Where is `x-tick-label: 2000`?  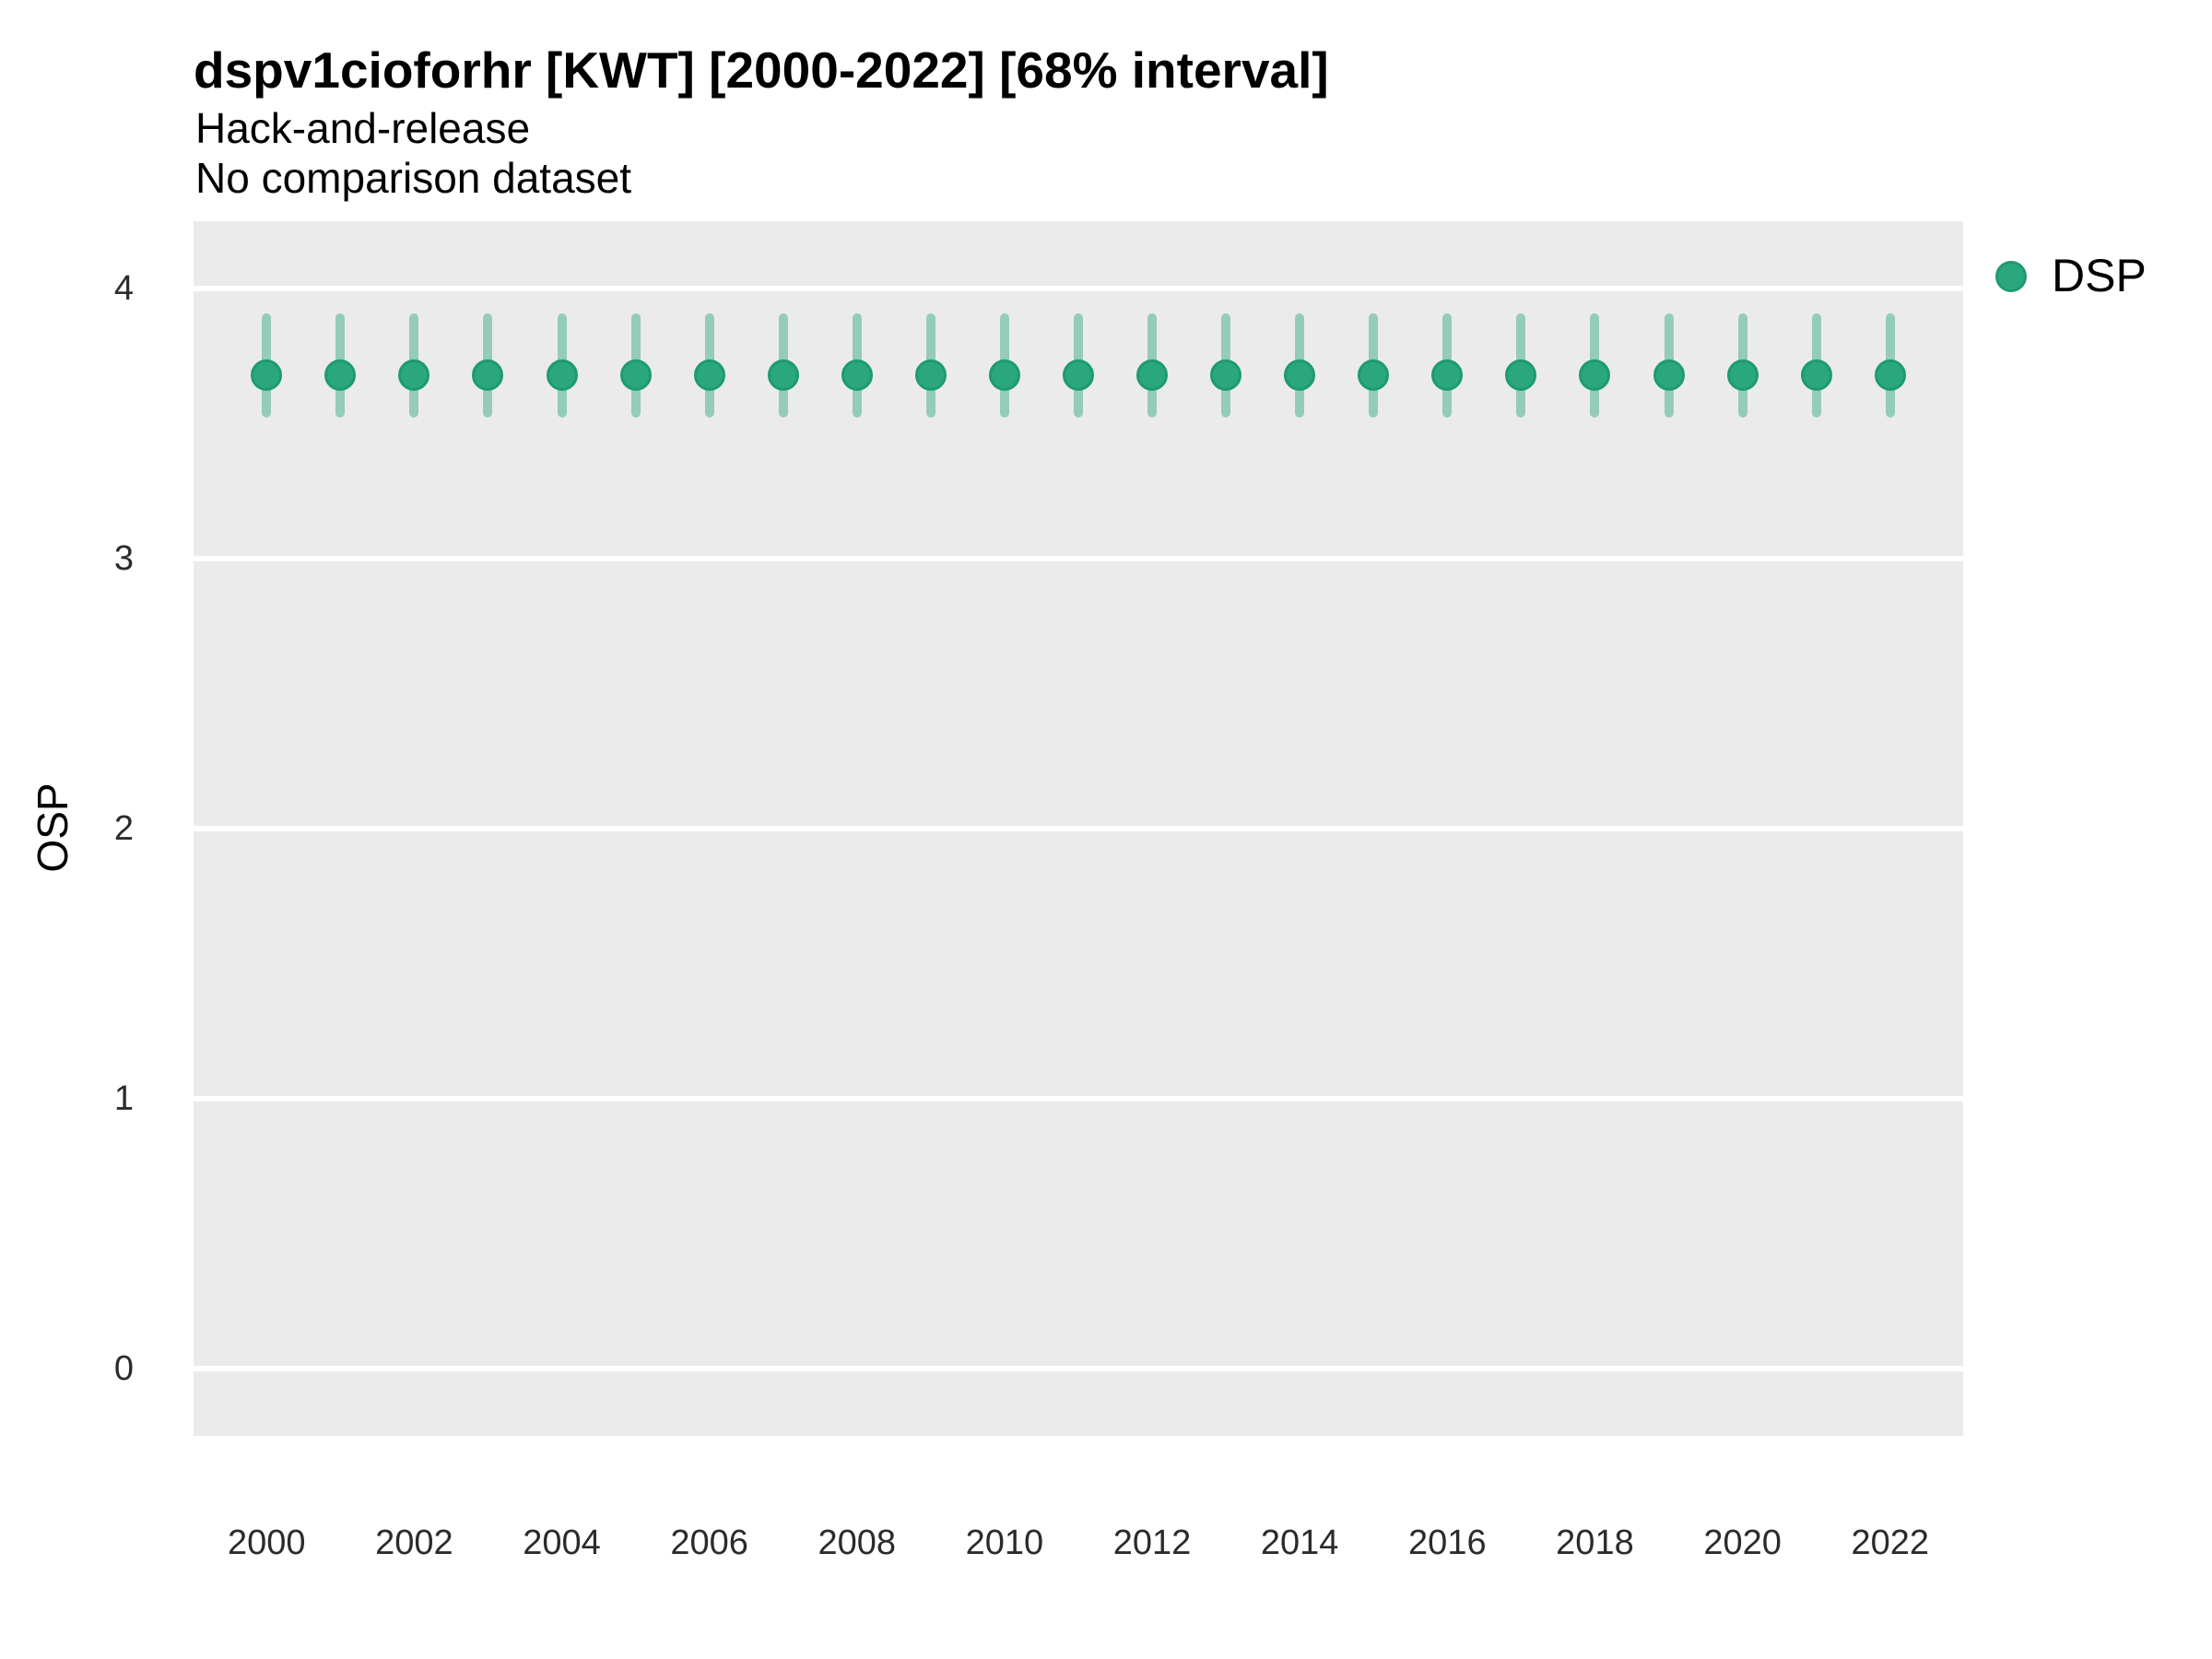
x-tick-label: 2000 is located at coordinates (266, 1543).